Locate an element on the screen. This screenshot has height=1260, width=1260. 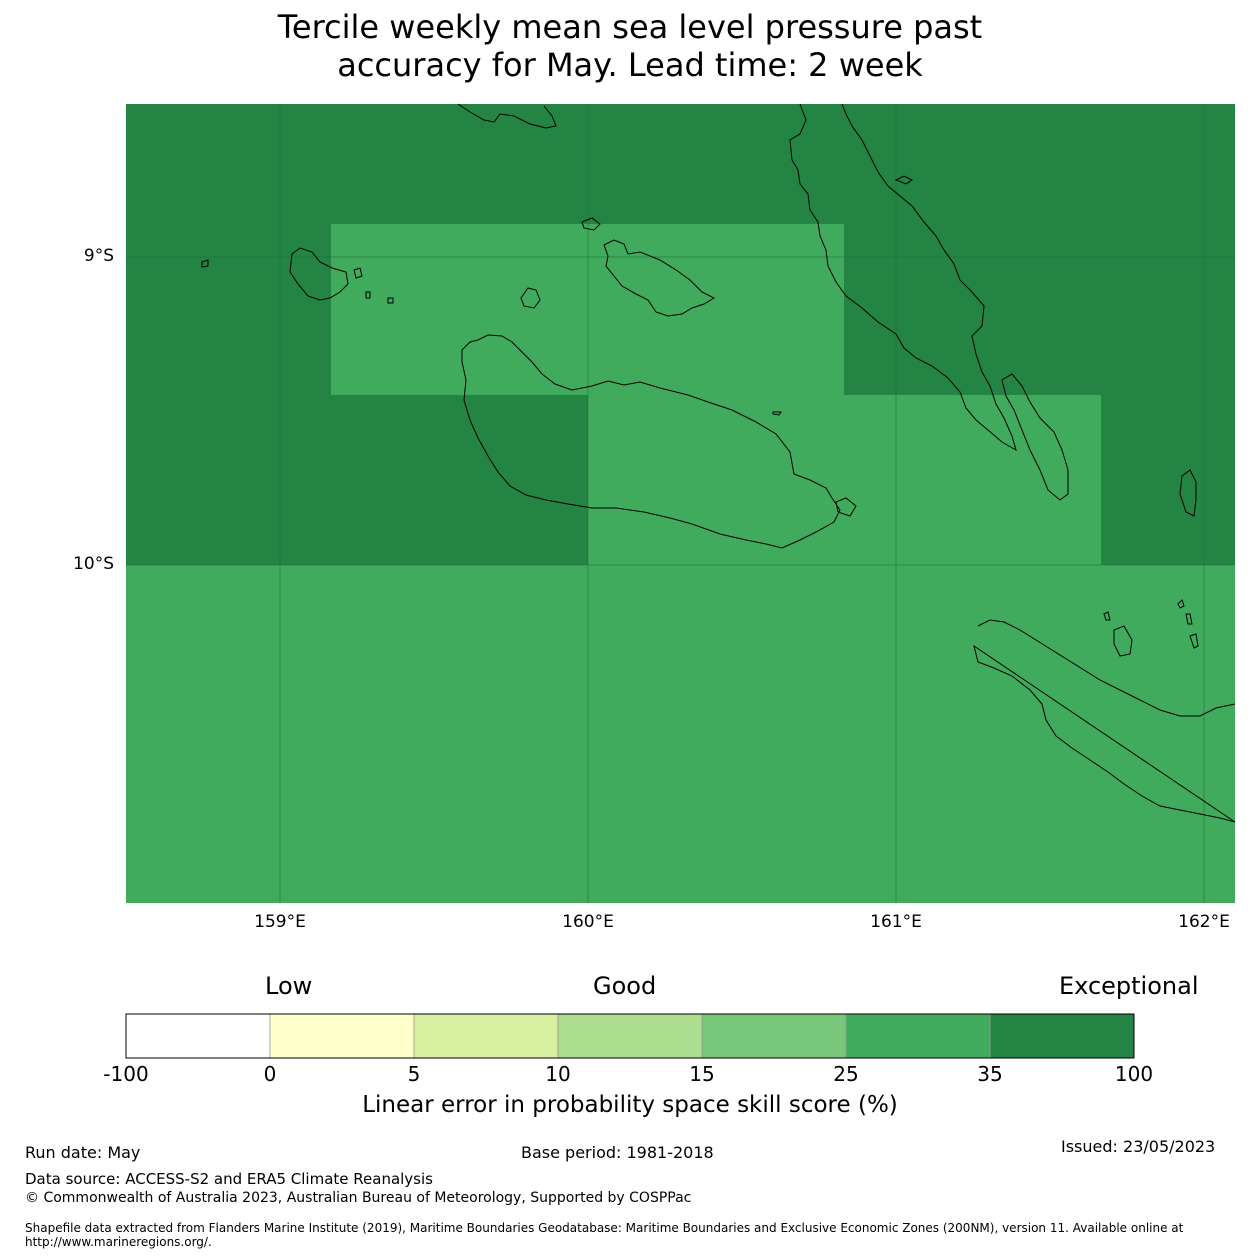
lat-label-9s: 9°S is located at coordinates (98, 256).